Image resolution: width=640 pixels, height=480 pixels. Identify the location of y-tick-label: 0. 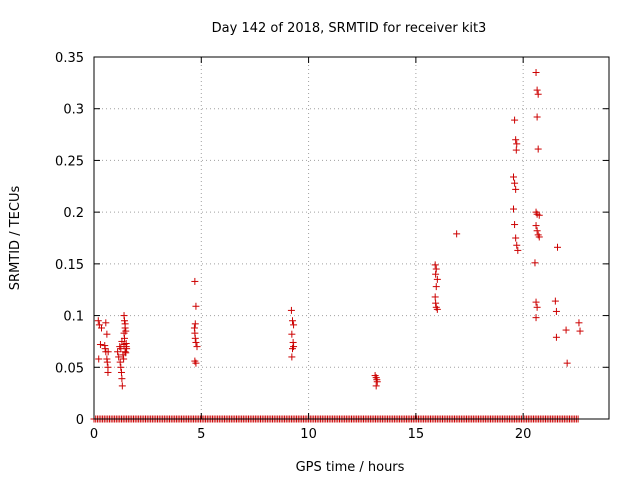
(80, 420).